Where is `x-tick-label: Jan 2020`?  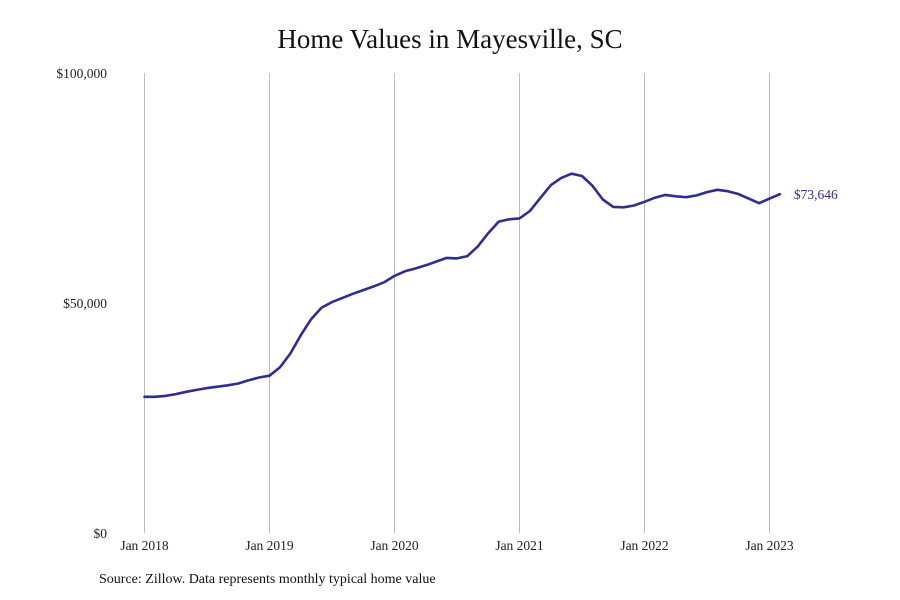
x-tick-label: Jan 2020 is located at coordinates (394, 545).